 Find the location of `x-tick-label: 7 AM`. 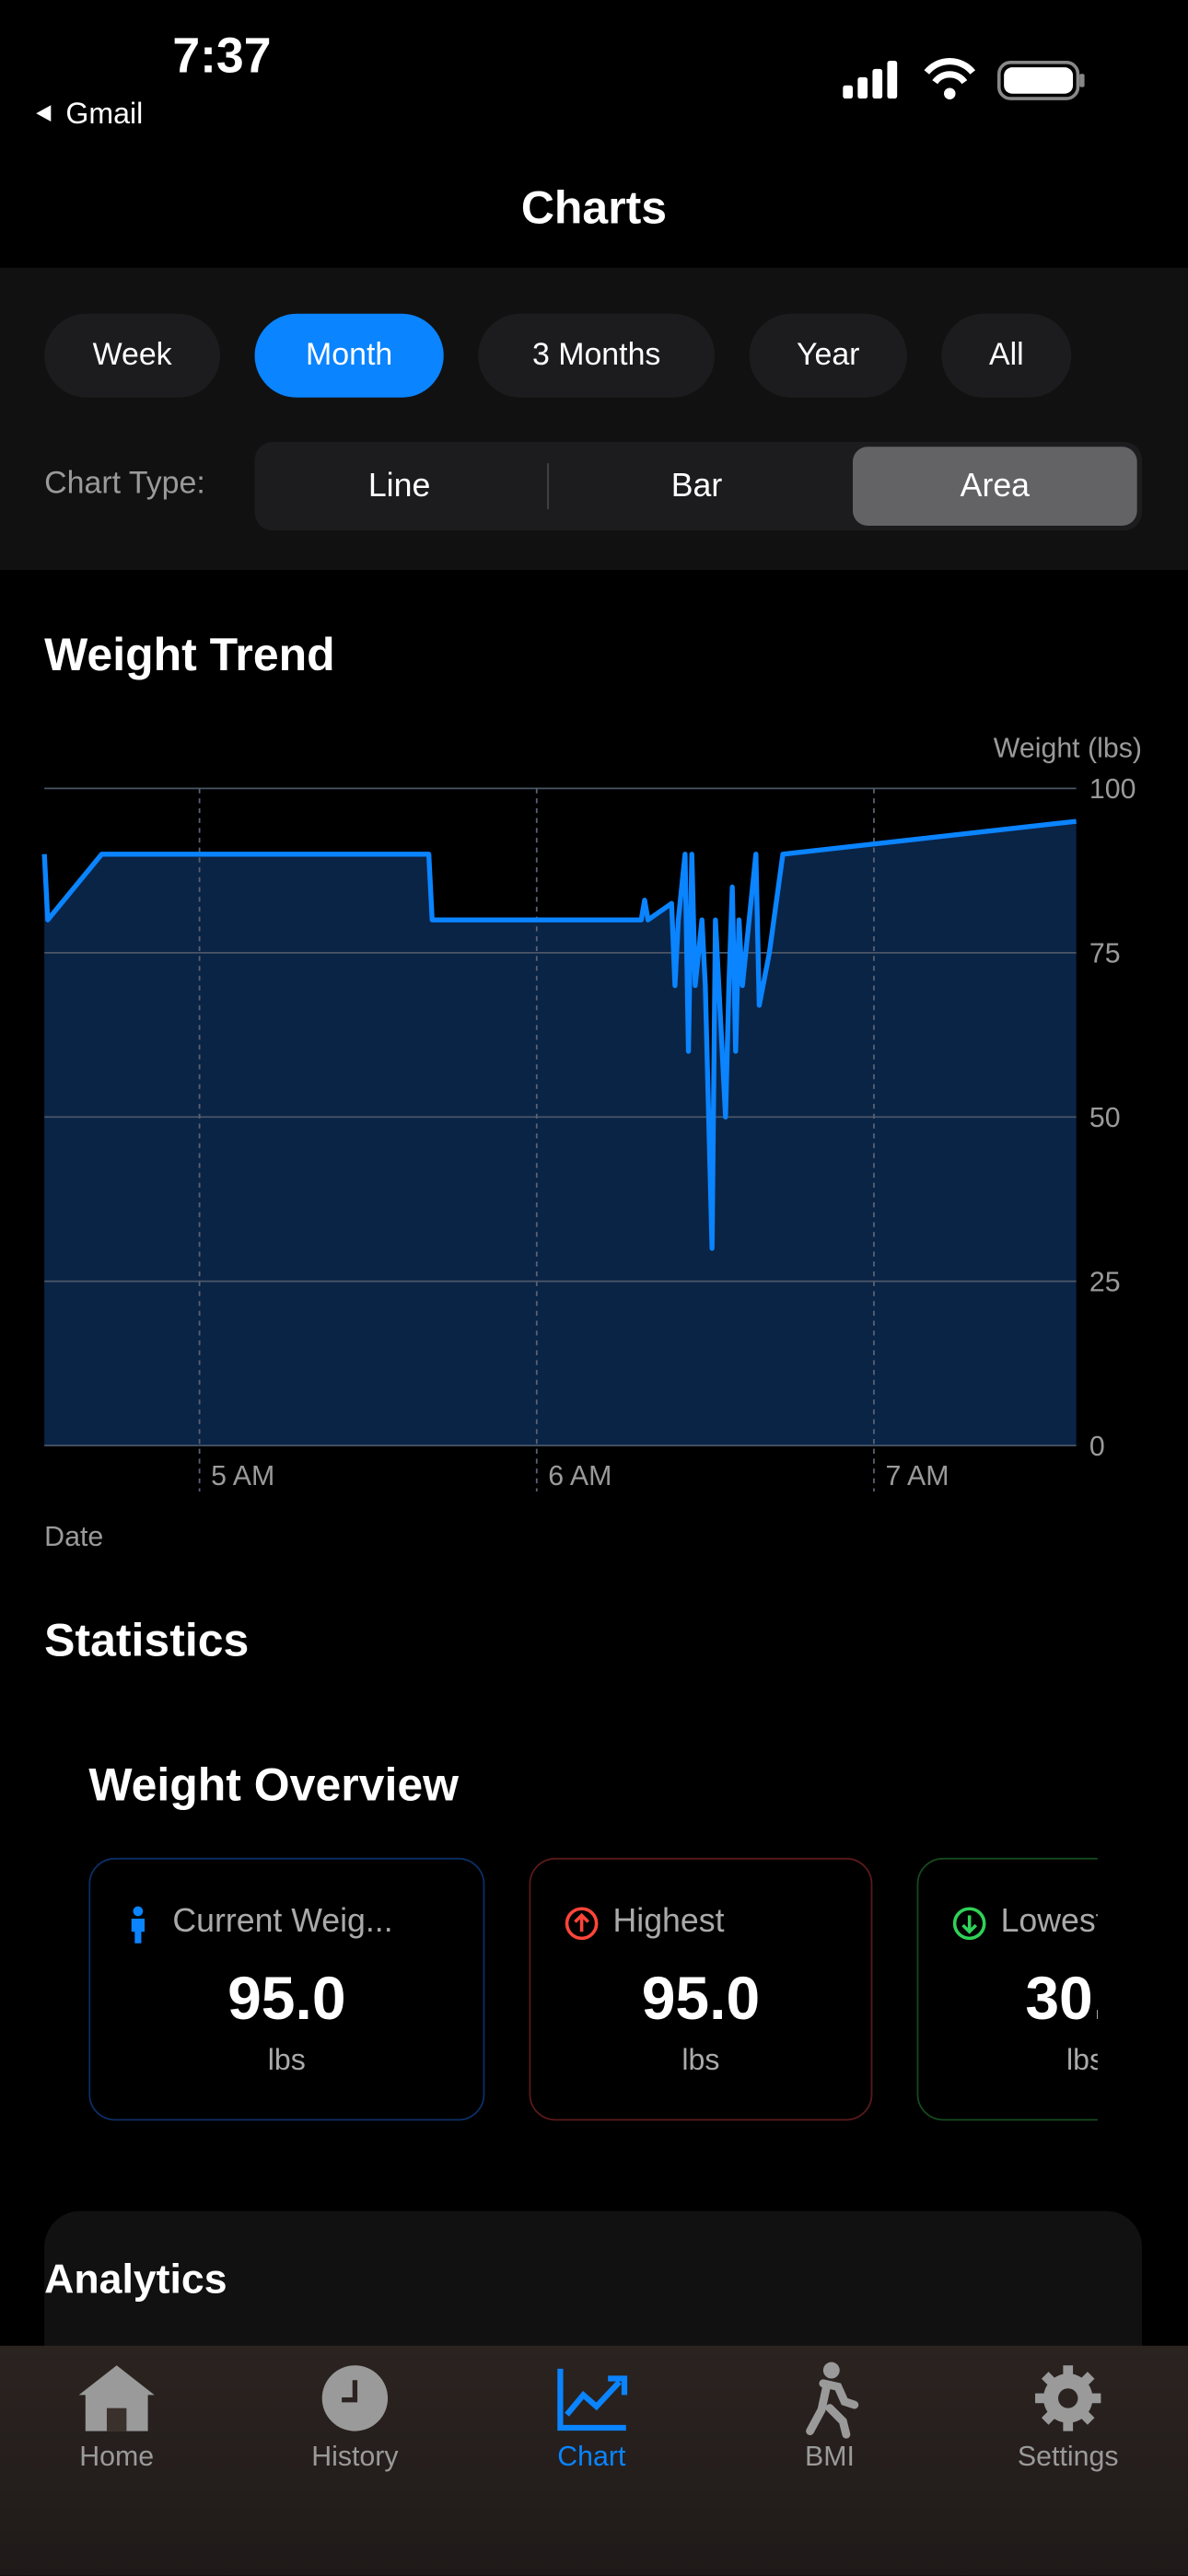

x-tick-label: 7 AM is located at coordinates (917, 1476).